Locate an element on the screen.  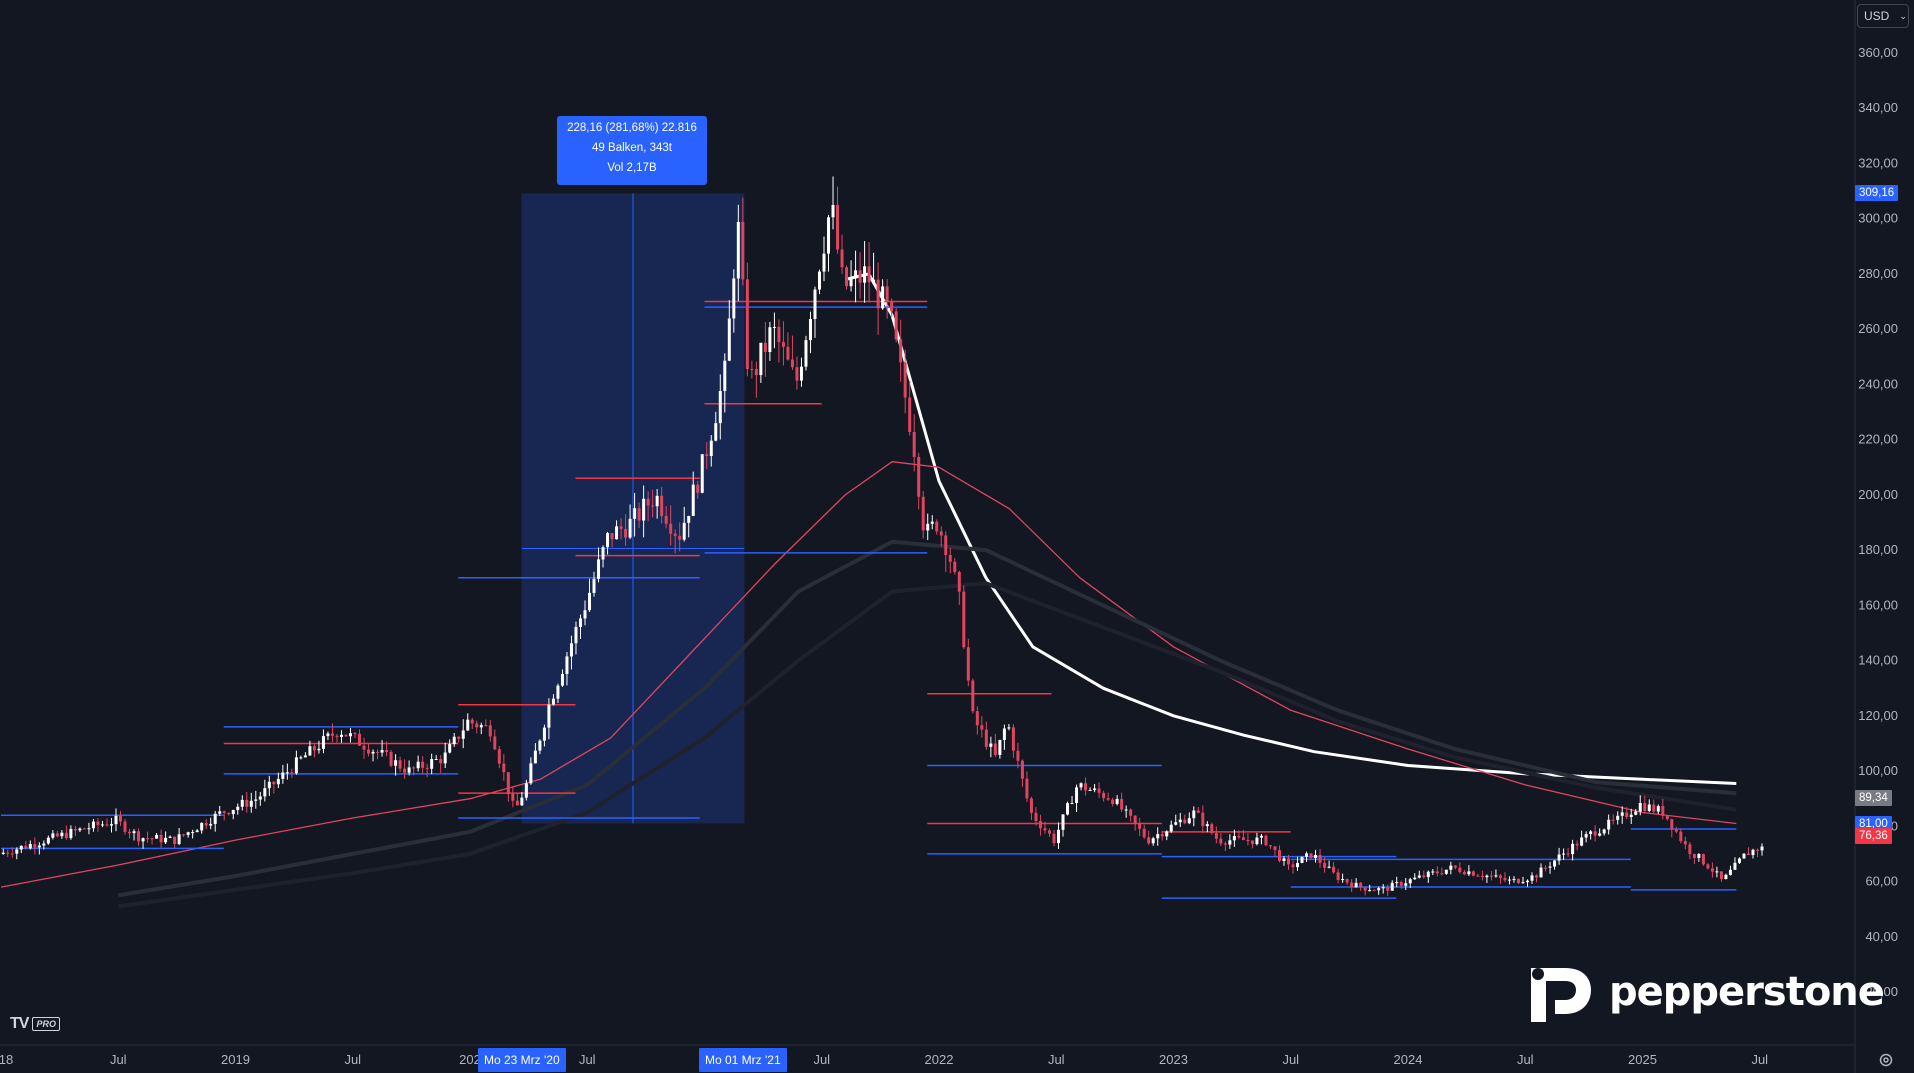
price-axis is located at coordinates (1884, 522).